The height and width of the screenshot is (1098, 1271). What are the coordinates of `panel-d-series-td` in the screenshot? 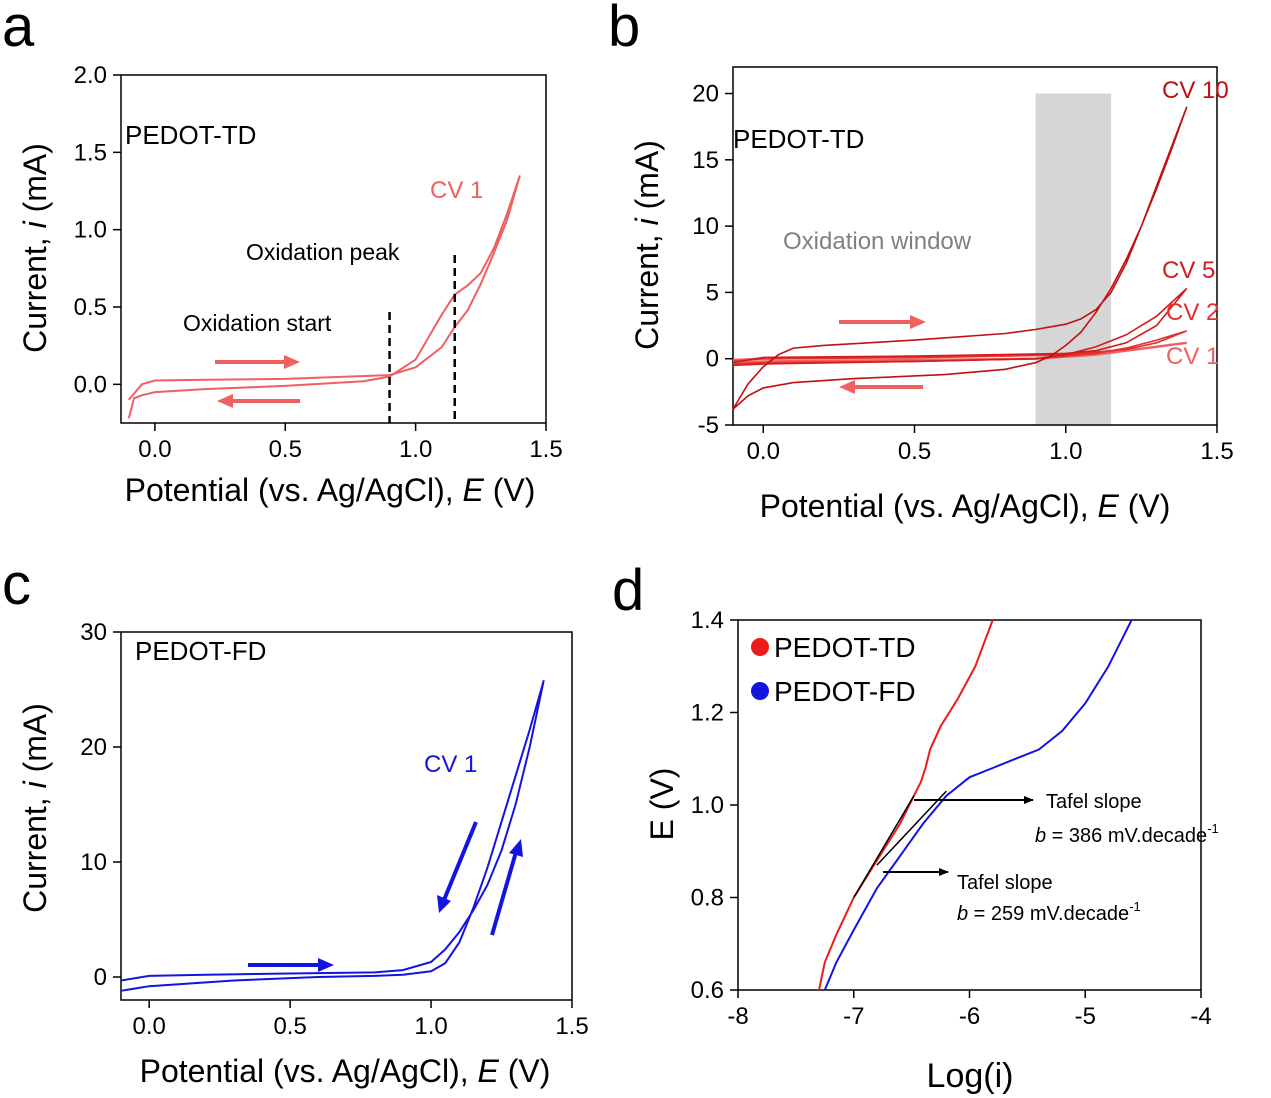 It's located at (906, 805).